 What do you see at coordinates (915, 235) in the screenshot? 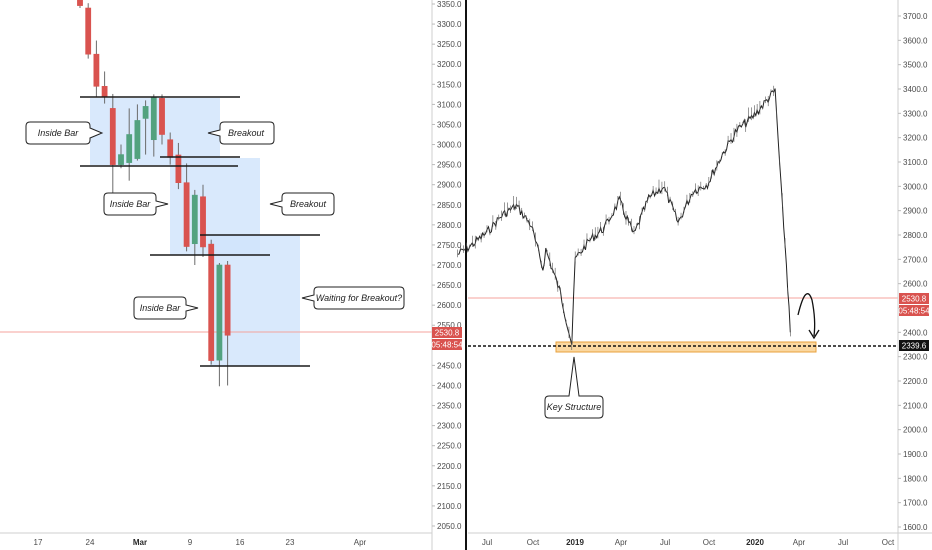
I see `right-y-tick-label: 2800.0` at bounding box center [915, 235].